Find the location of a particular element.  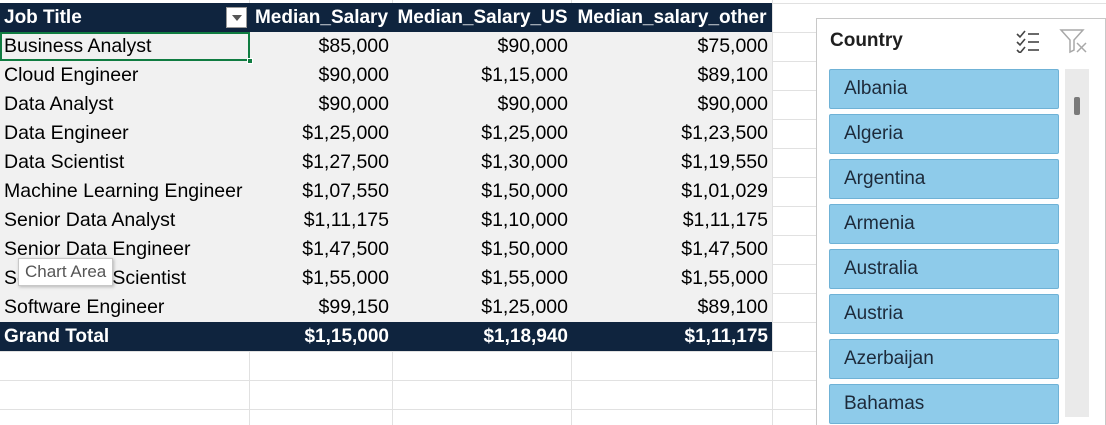

clear-filter-icon is located at coordinates (1074, 41).